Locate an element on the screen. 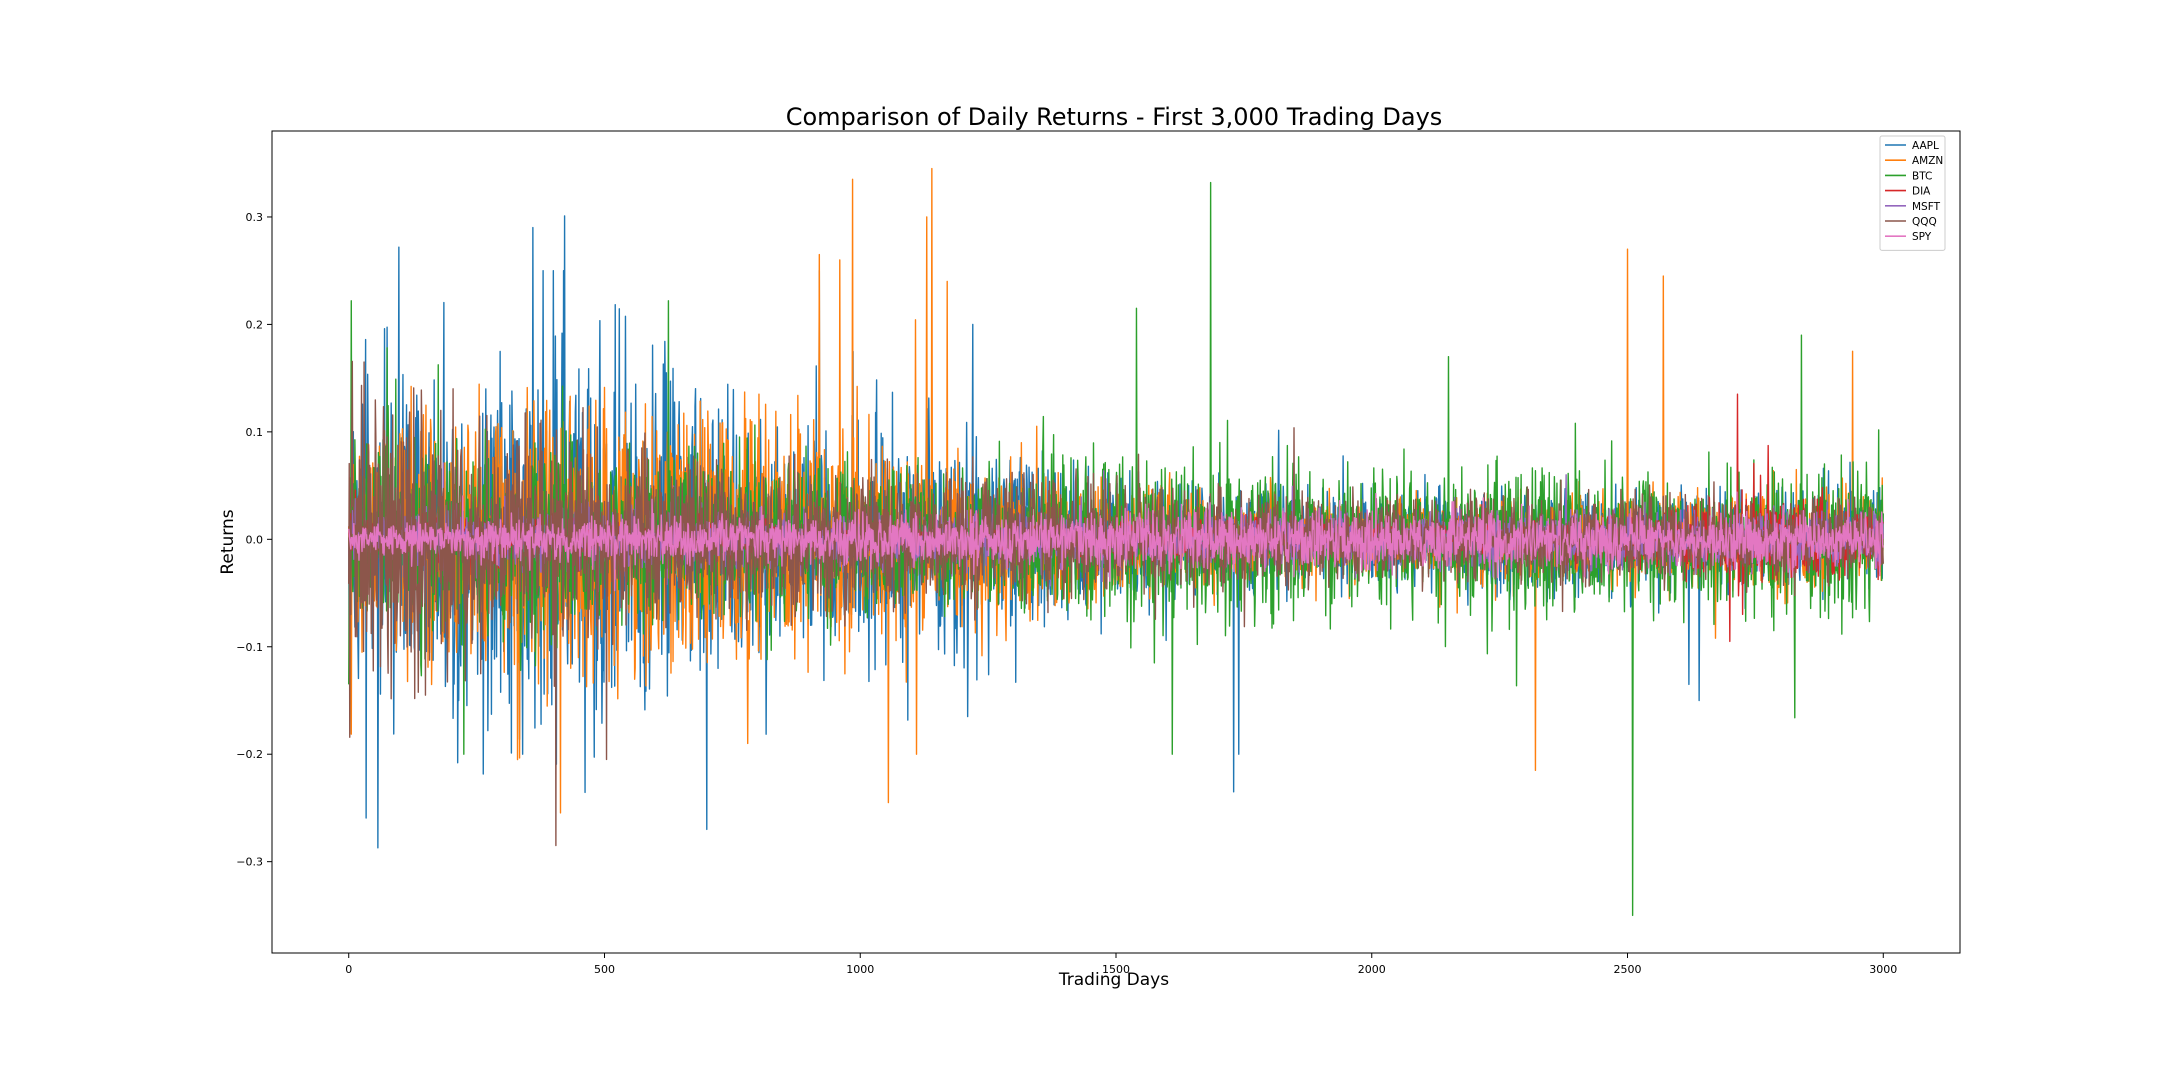 The image size is (2160, 1084). x-tick-label: 0 is located at coordinates (348, 969).